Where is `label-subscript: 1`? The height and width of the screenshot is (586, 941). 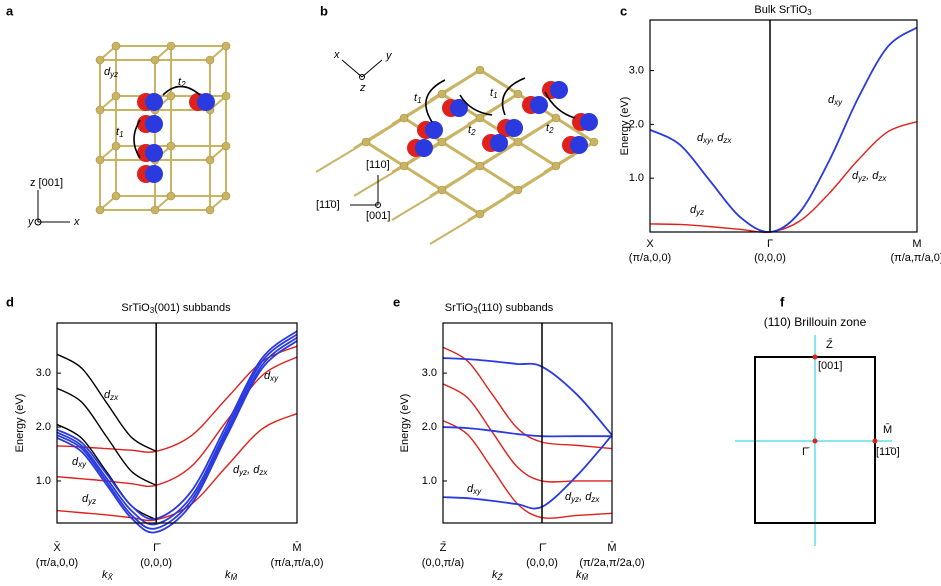
label-subscript: 1 is located at coordinates (121, 134).